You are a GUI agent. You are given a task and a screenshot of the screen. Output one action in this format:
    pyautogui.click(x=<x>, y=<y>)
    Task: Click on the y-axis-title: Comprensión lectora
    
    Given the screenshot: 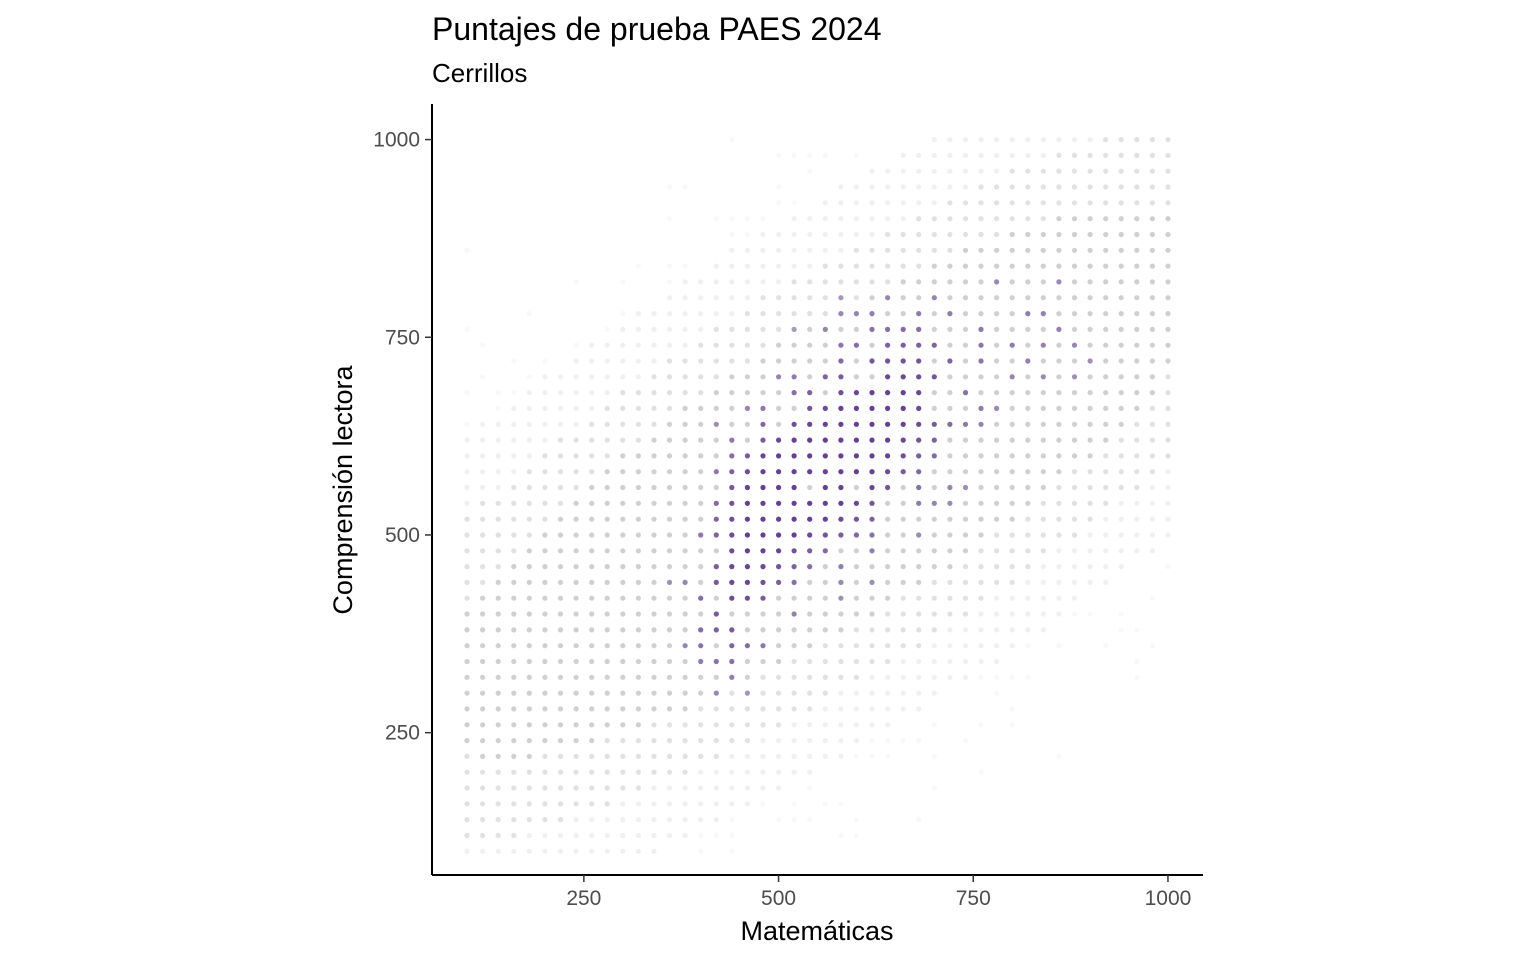 What is the action you would take?
    pyautogui.click(x=343, y=489)
    